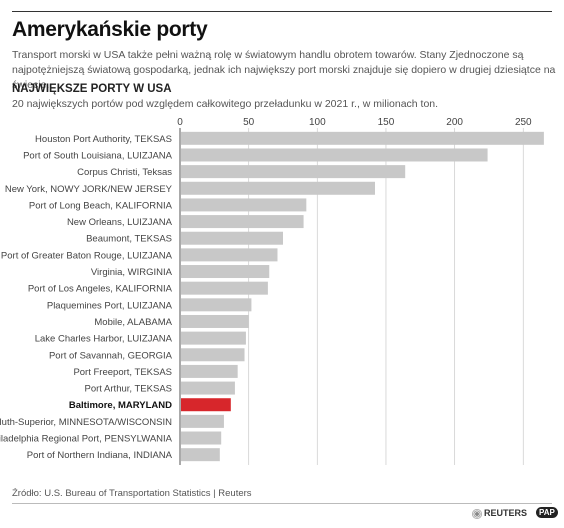 Image resolution: width=564 pixels, height=528 pixels. What do you see at coordinates (206, 405) in the screenshot?
I see `bar-highlight` at bounding box center [206, 405].